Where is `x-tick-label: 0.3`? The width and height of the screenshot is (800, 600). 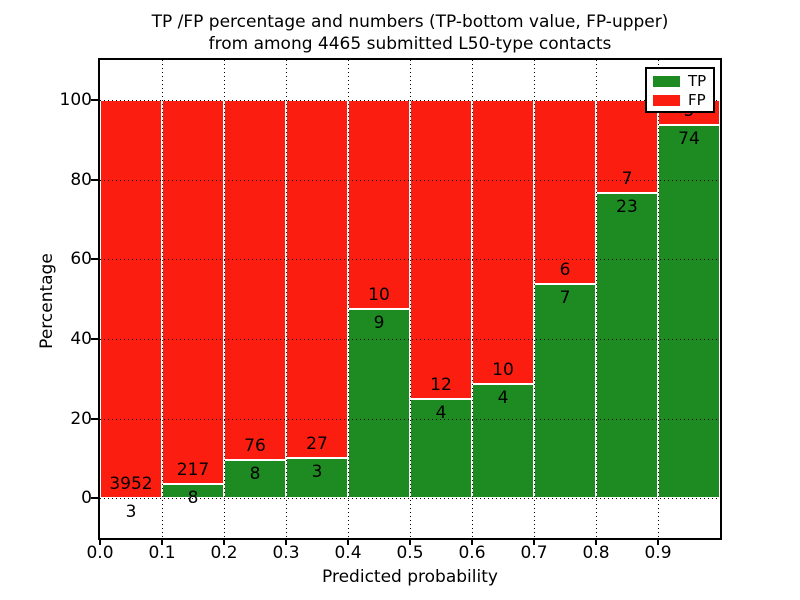
x-tick-label: 0.3 is located at coordinates (286, 553).